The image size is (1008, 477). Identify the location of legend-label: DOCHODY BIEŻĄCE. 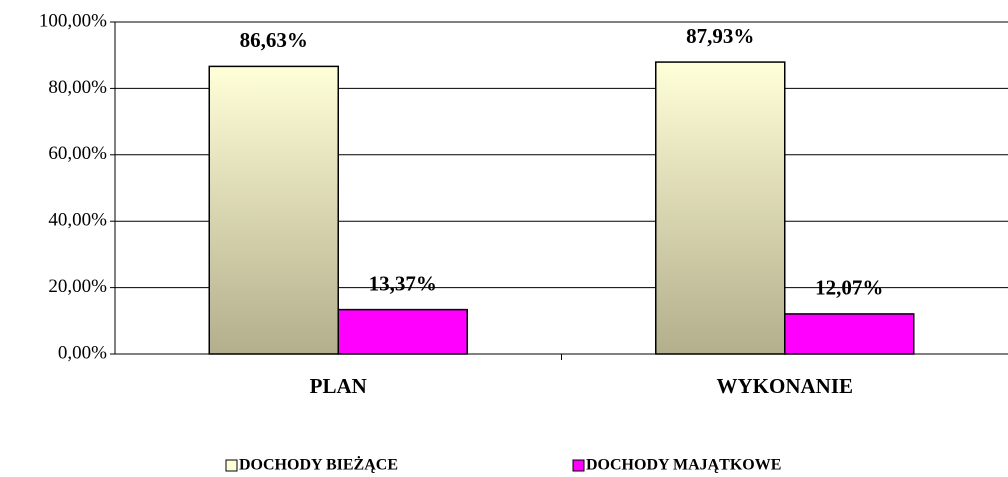
(318, 464).